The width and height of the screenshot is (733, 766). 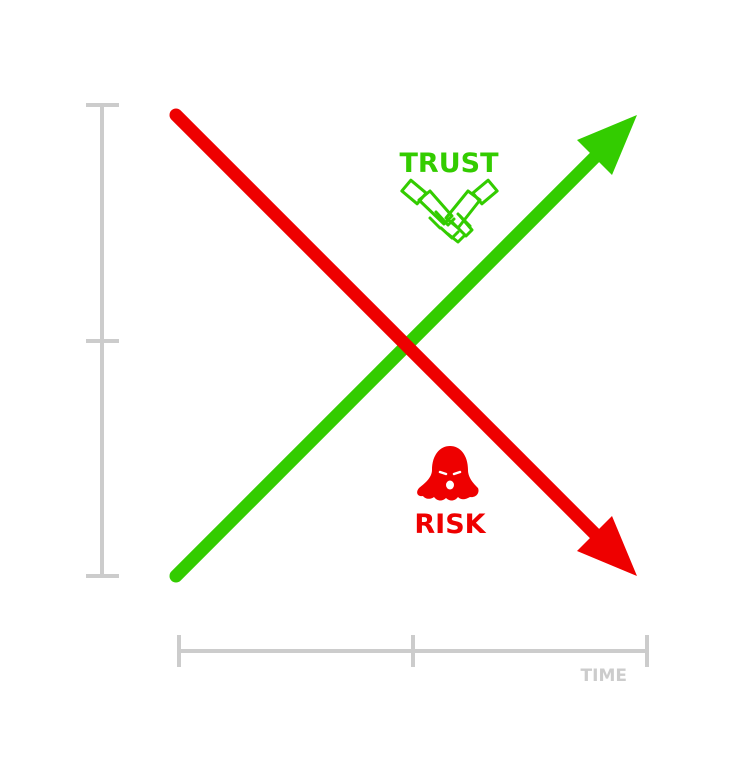 What do you see at coordinates (450, 163) in the screenshot?
I see `trust-label: TRUST` at bounding box center [450, 163].